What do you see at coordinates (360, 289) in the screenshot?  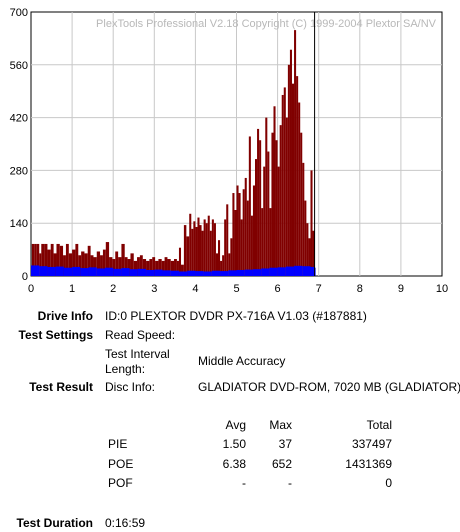 I see `x-tick-label-8: 8` at bounding box center [360, 289].